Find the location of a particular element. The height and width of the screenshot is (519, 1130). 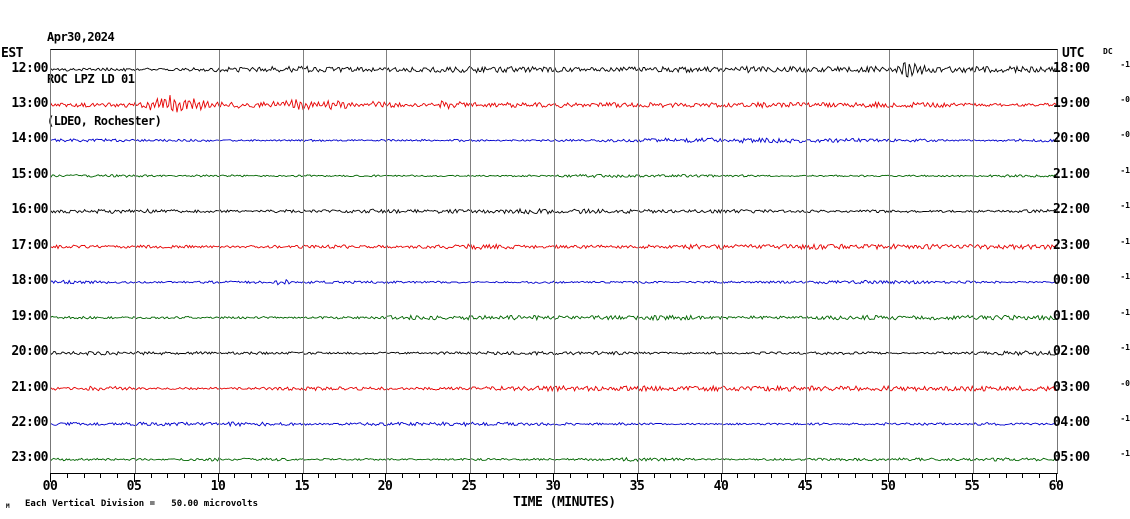

est-time-label: 14:00 is located at coordinates (29, 138).